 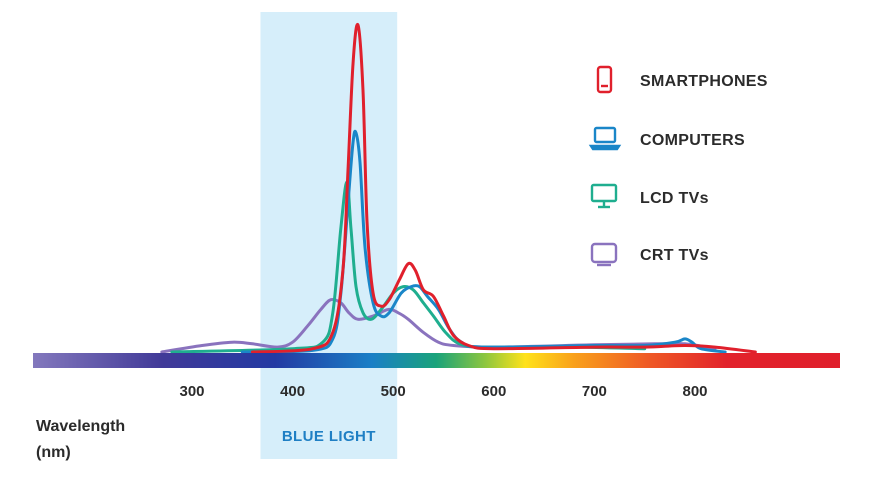 I want to click on laptop-icon, so click(x=605, y=138).